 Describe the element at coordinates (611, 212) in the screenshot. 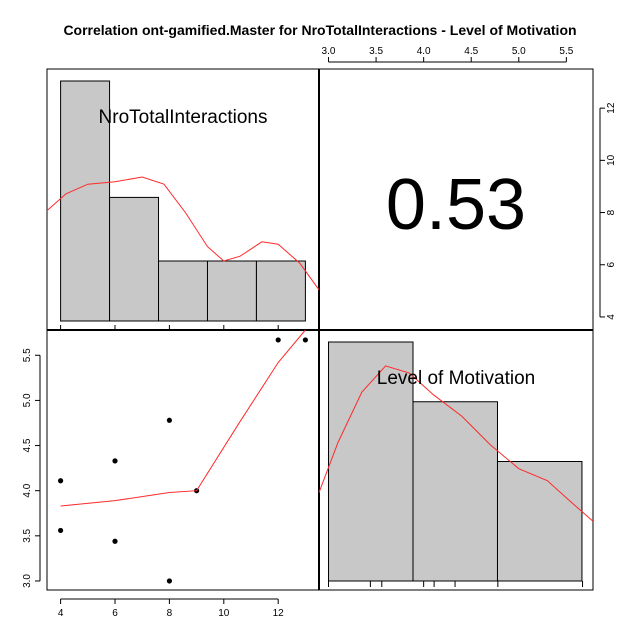

I see `right-axis-tick-label-3: 8` at that location.